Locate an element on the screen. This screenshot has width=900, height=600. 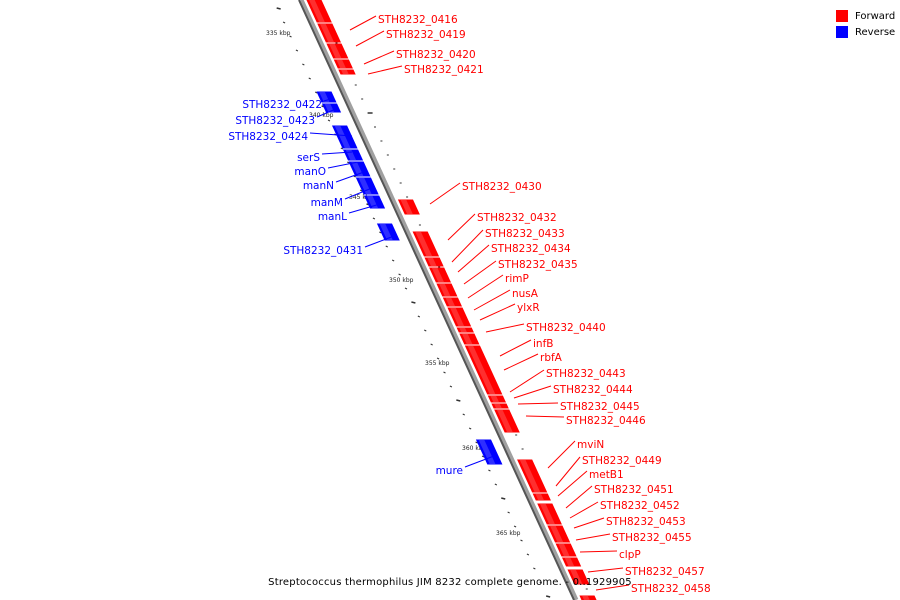
reverse-gene-label: STH8232_0424 is located at coordinates (268, 137).